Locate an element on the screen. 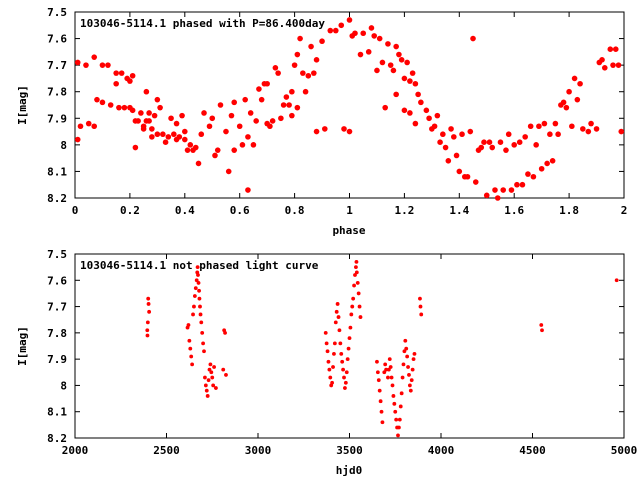  x-tick-label: 1.2 is located at coordinates (404, 210).